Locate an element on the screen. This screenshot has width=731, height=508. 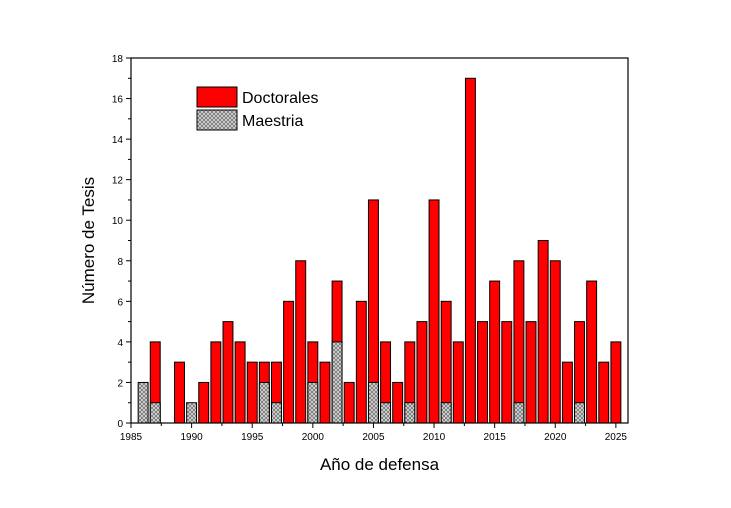
bar-maestria-1997 is located at coordinates (276, 413).